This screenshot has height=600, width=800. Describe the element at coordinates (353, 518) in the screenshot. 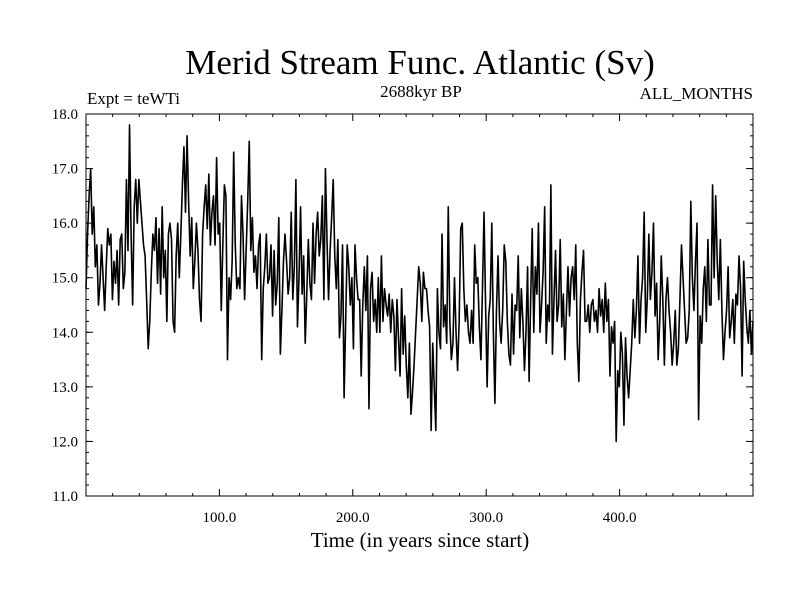

I see `x-tick-label: 200.0` at that location.